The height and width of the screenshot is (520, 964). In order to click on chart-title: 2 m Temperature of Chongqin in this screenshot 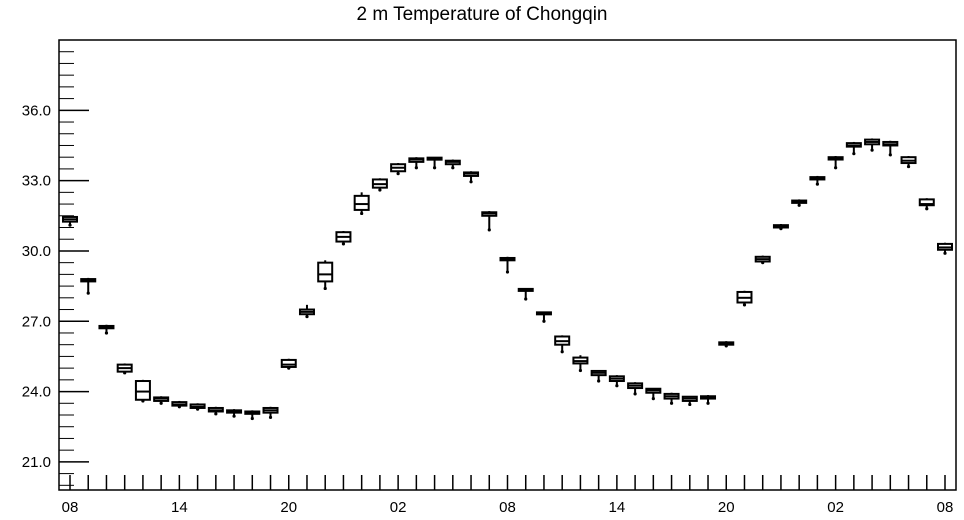, I will do `click(482, 14)`.